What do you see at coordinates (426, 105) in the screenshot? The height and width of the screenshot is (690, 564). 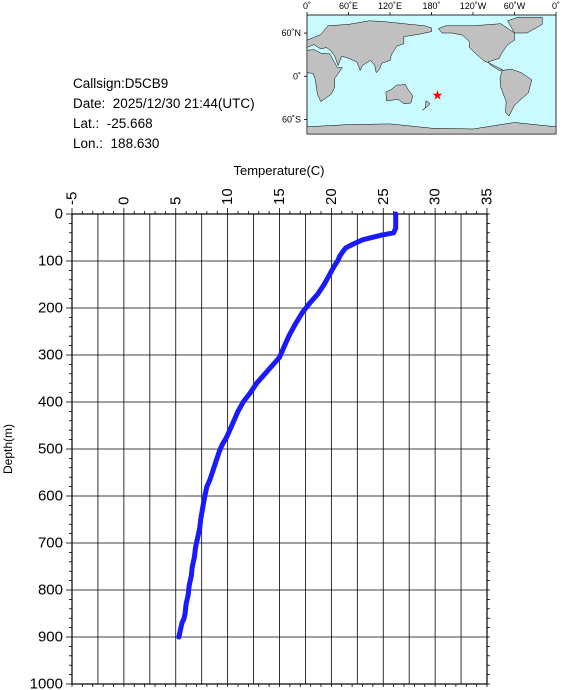 I see `continent-new-zealand` at bounding box center [426, 105].